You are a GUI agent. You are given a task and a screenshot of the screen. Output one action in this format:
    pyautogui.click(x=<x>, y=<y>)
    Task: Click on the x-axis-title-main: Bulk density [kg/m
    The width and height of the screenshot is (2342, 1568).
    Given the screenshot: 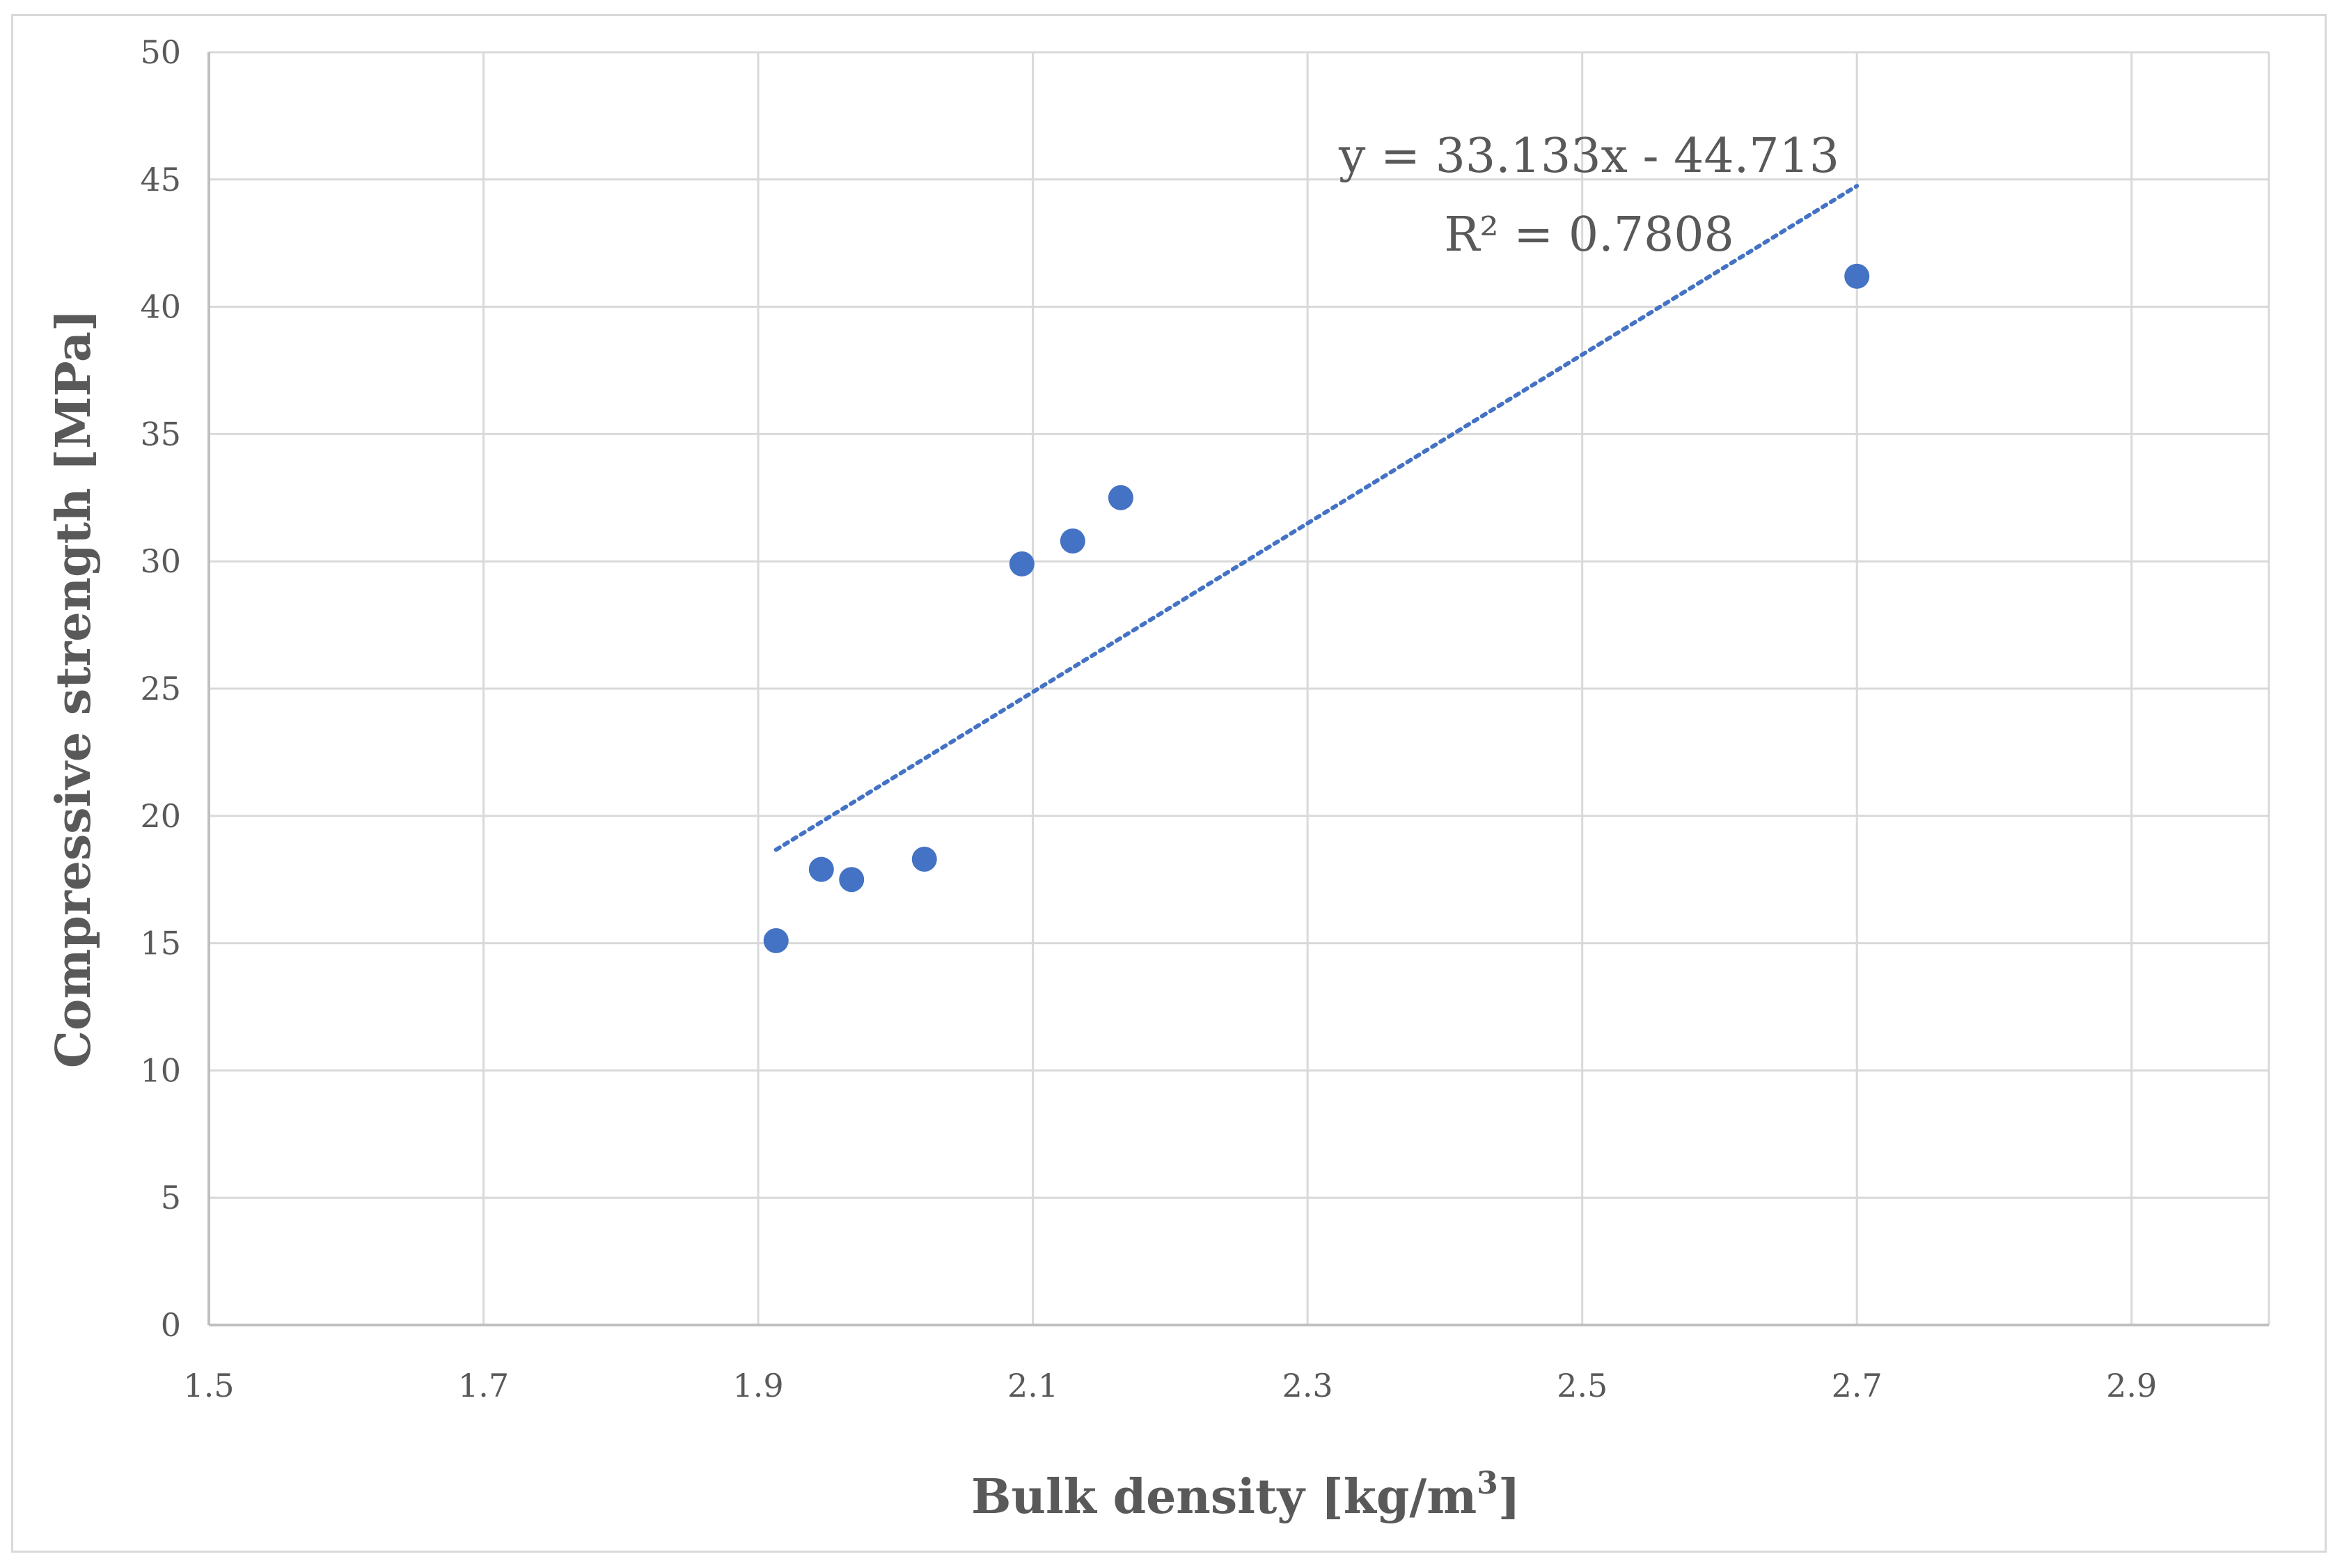 What is the action you would take?
    pyautogui.click(x=1224, y=1497)
    